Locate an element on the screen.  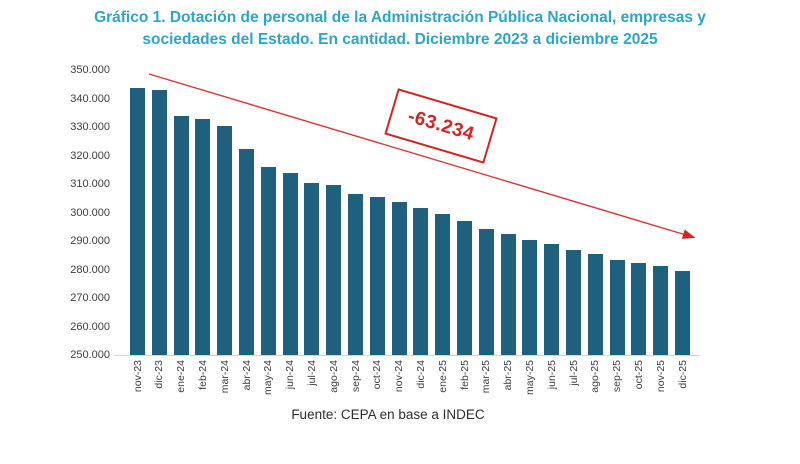
x-axis-tick-label: abr-25 is located at coordinates (508, 375).